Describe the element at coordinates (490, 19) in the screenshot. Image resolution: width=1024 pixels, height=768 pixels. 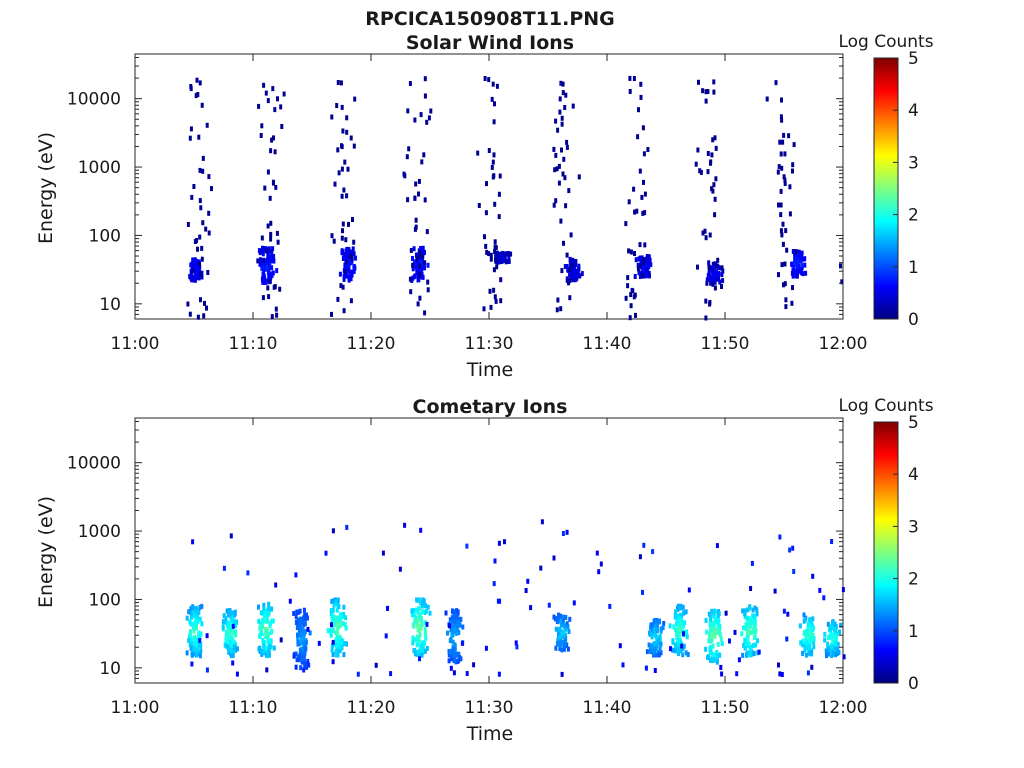
I see `figure-title: RPCICA150908T11.PNG` at that location.